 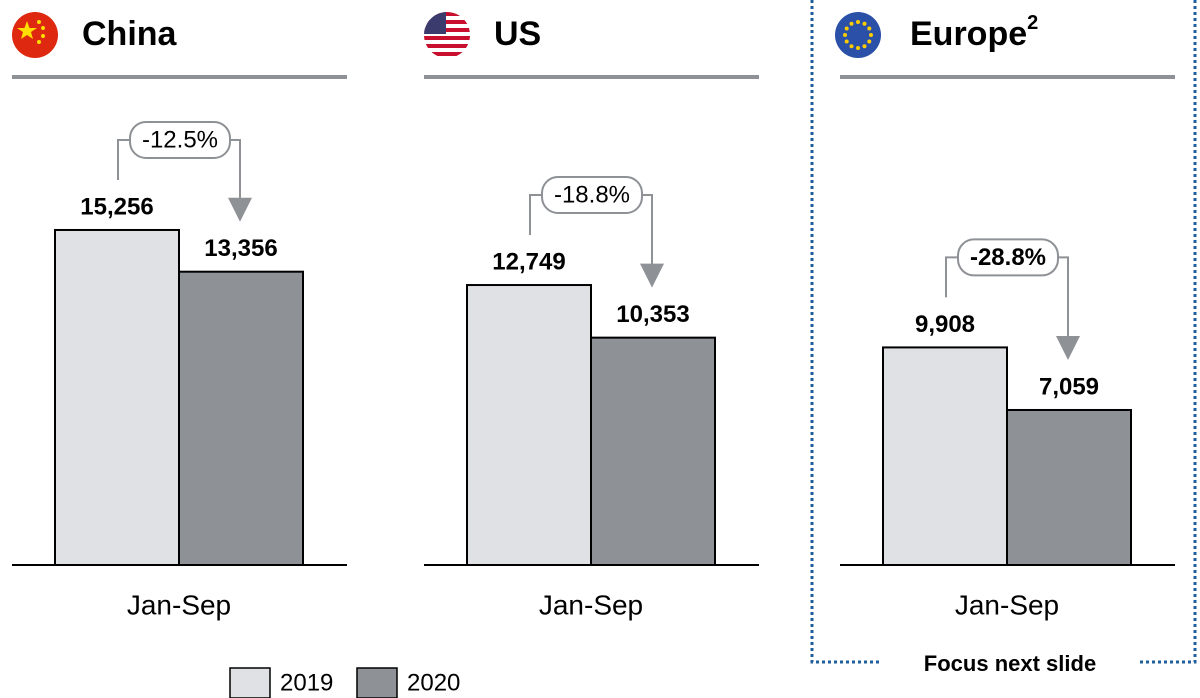 I want to click on value-label: 12,749, so click(x=528, y=261).